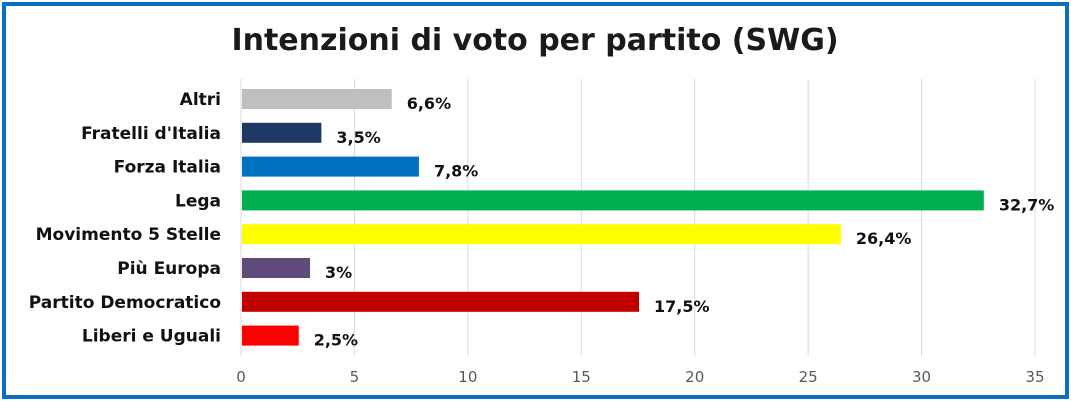 This screenshot has width=1071, height=401. Describe the element at coordinates (694, 377) in the screenshot. I see `x-tick-label: 20` at that location.